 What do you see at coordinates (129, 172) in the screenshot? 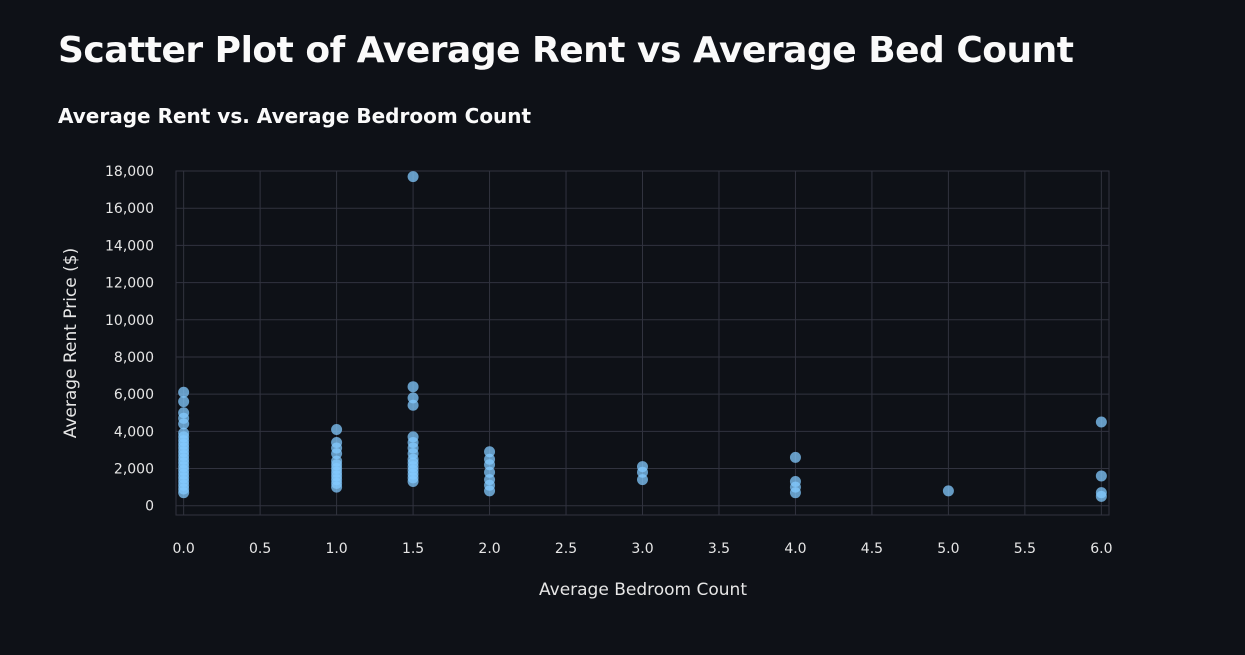
I see `y-tick-label: 18,000` at bounding box center [129, 172].